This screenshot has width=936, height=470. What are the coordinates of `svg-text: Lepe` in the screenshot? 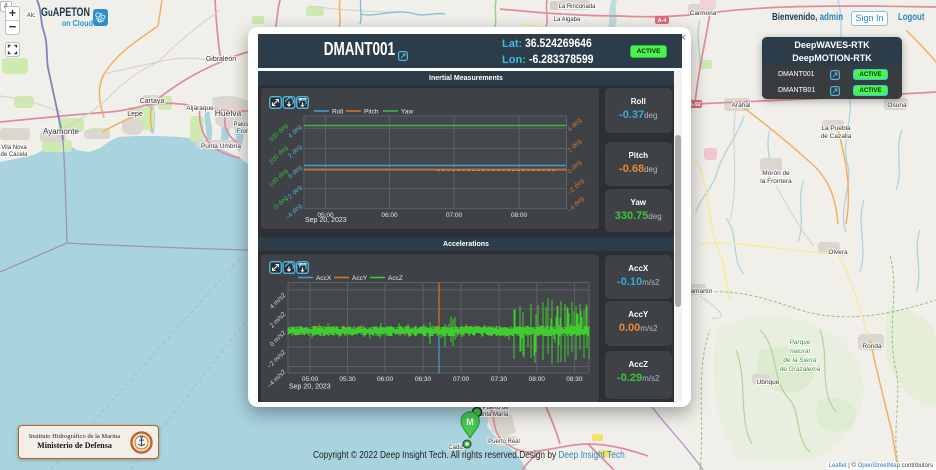 It's located at (135, 114).